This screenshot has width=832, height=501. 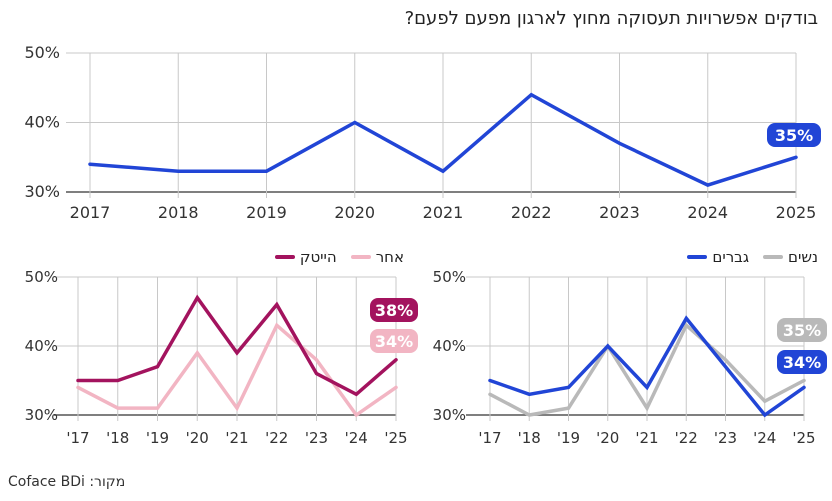 I want to click on legend-label-women: נשים, so click(x=803, y=257).